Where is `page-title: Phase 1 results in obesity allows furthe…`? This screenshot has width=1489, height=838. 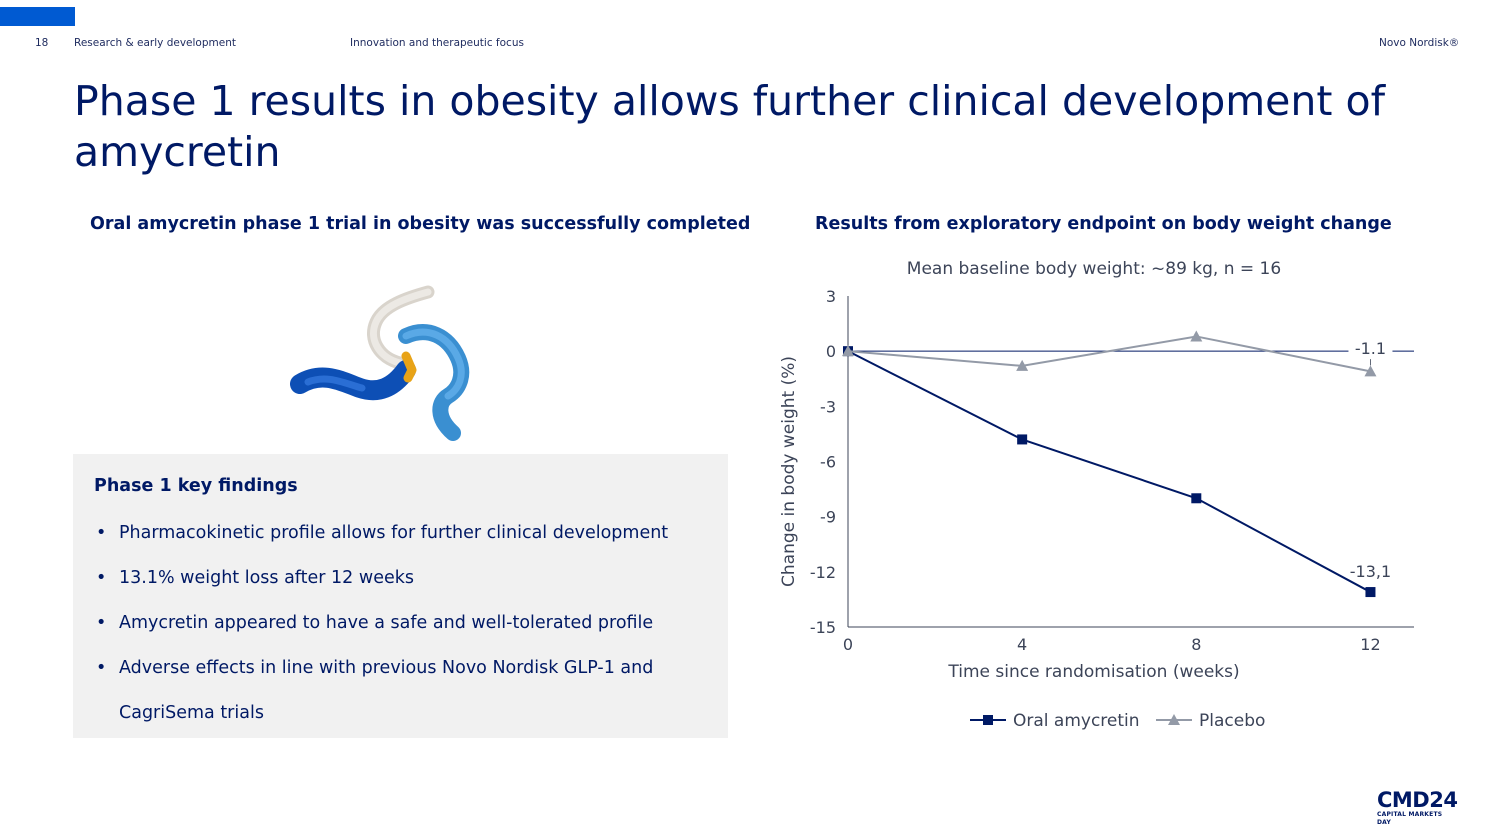
page-title: Phase 1 results in obesity allows furthe… is located at coordinates (729, 126).